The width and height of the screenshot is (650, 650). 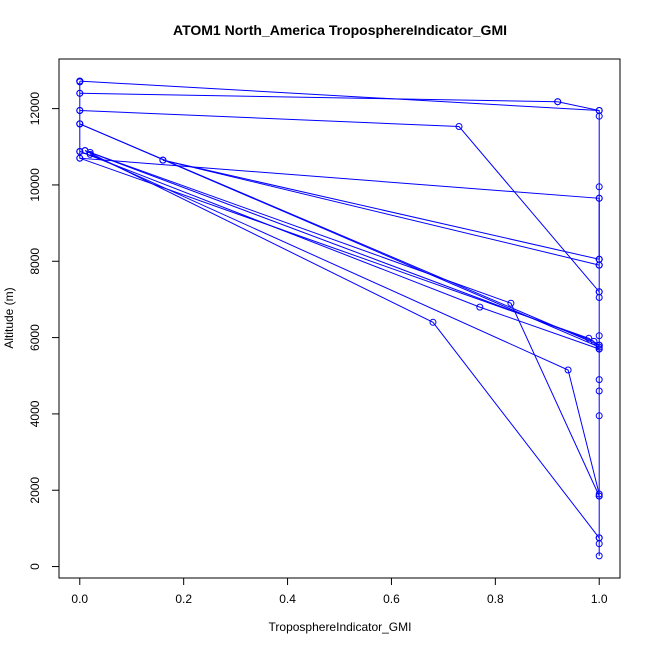 What do you see at coordinates (287, 599) in the screenshot?
I see `x-tick-label: 0.4` at bounding box center [287, 599].